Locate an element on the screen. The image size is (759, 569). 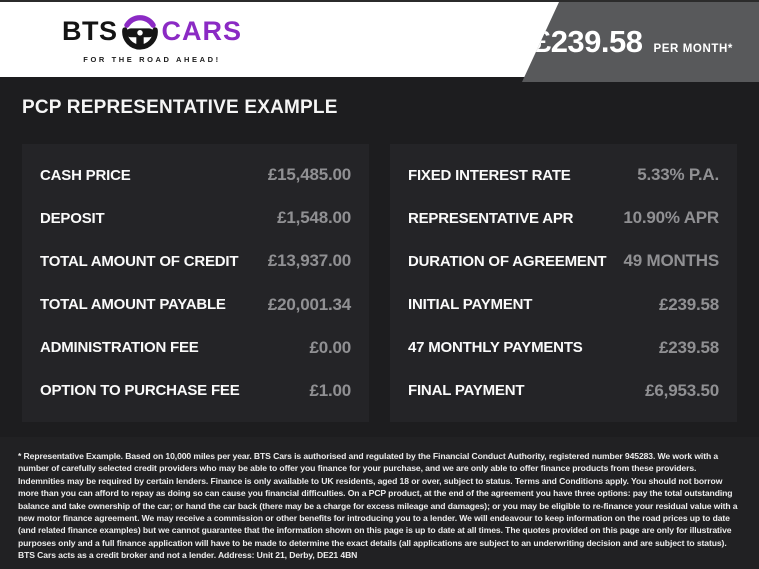
finance-row-duration: DURATION OF AGREEMENT 49 MONTHS is located at coordinates (563, 261).